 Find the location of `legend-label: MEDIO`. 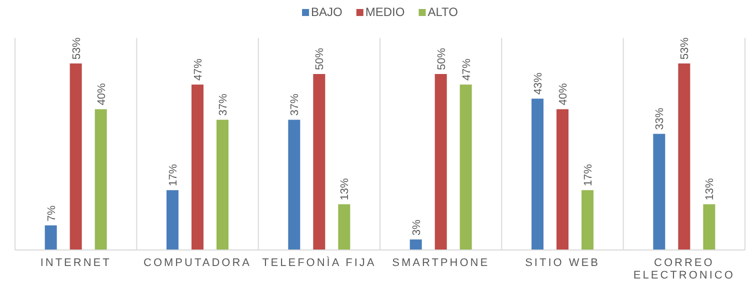

legend-label: MEDIO is located at coordinates (385, 12).